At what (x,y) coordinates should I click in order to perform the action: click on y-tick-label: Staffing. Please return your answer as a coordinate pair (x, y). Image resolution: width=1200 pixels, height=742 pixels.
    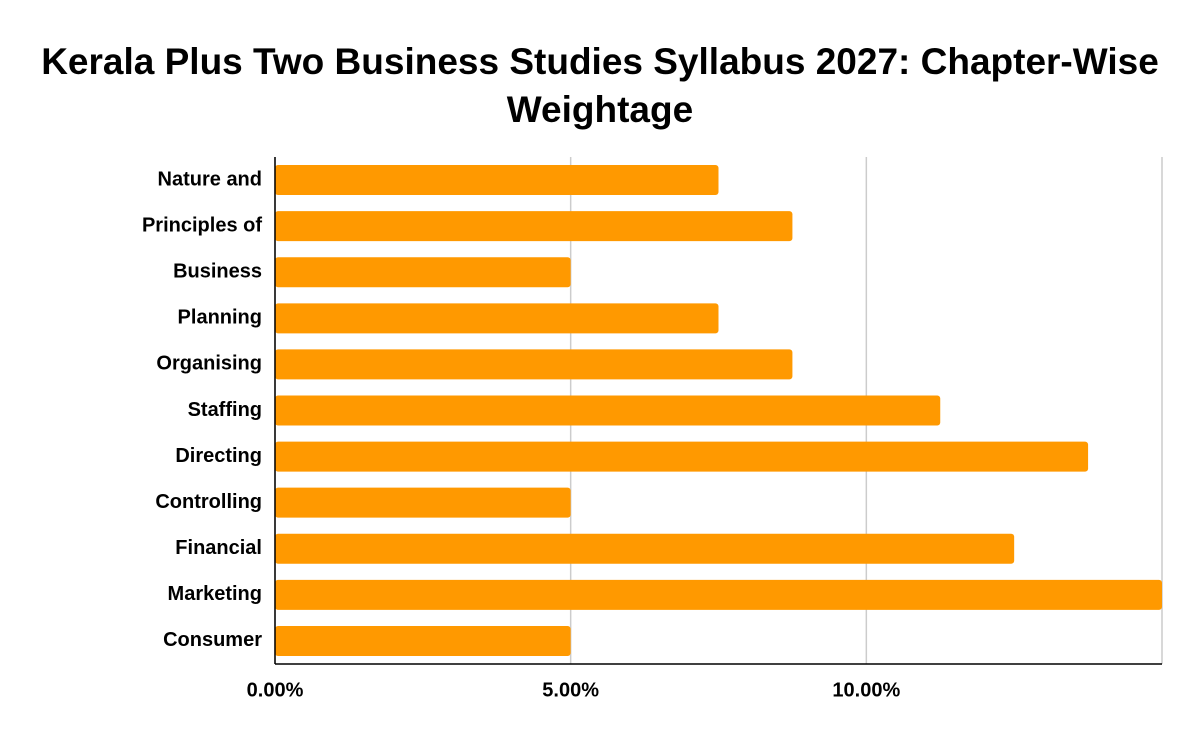
    Looking at the image, I should click on (225, 410).